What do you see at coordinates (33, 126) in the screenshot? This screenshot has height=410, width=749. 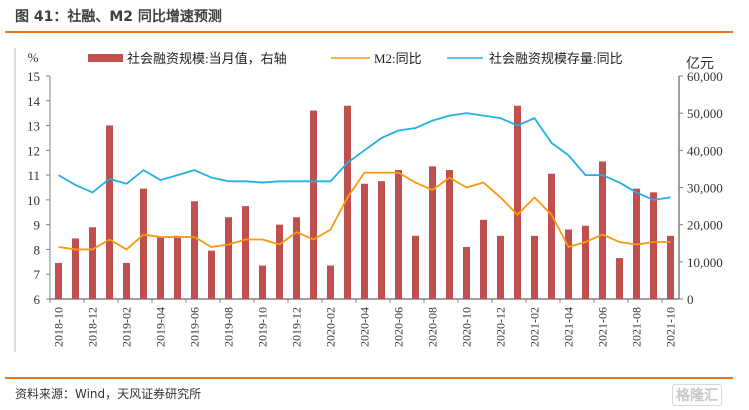 I see `left-tick-label: 13` at bounding box center [33, 126].